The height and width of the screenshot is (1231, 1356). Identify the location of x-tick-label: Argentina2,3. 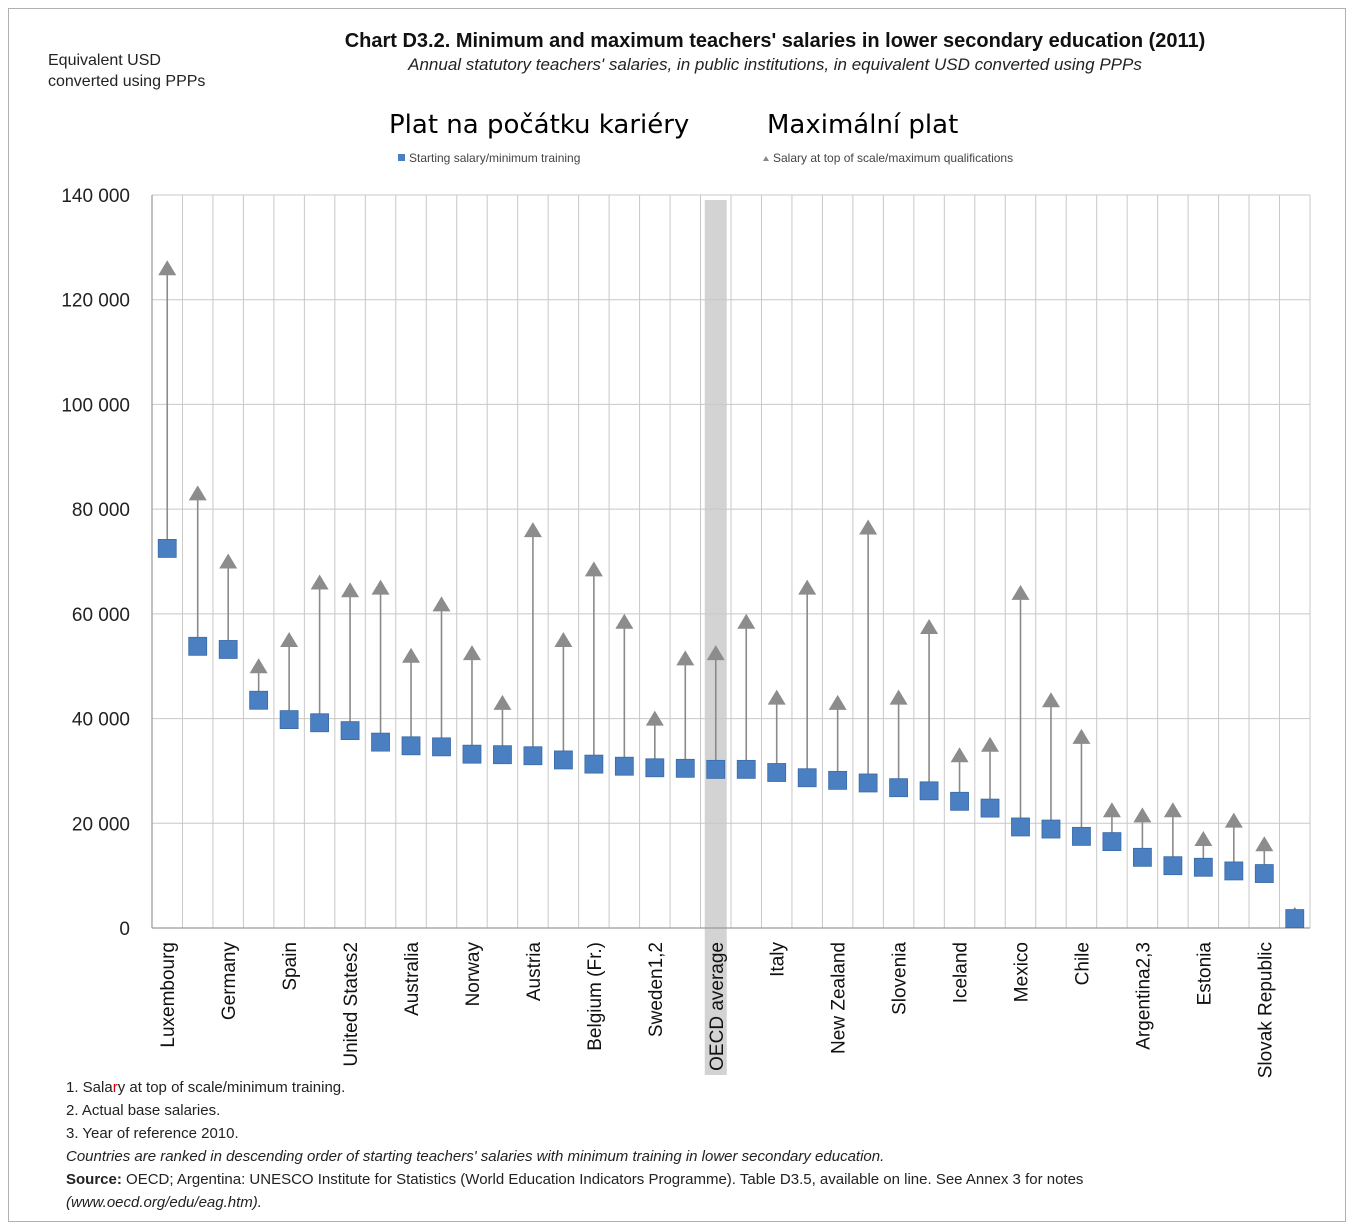
(1143, 996).